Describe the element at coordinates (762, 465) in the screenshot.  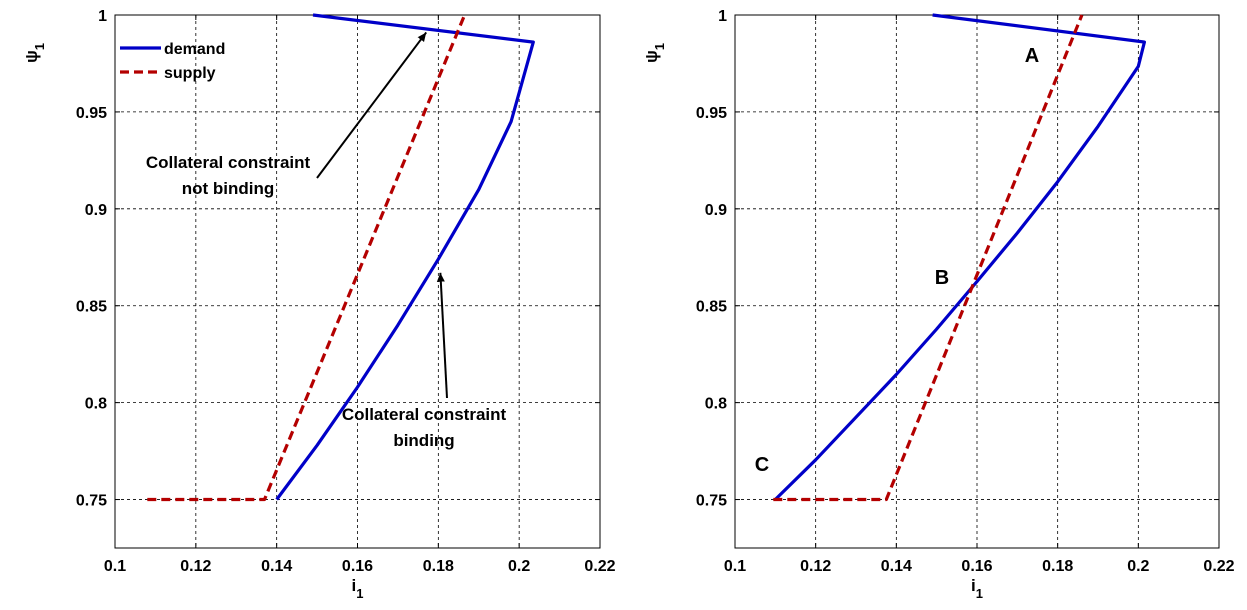
I see `point-label-C: C` at that location.